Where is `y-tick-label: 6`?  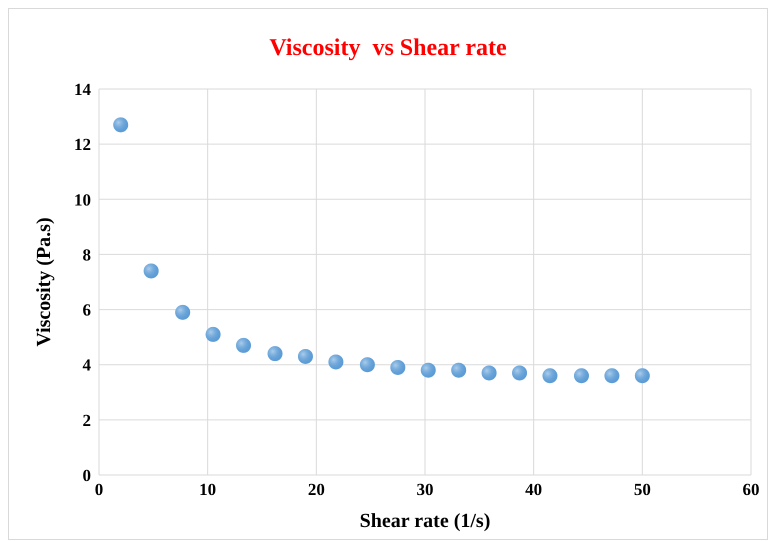
y-tick-label: 6 is located at coordinates (86, 310).